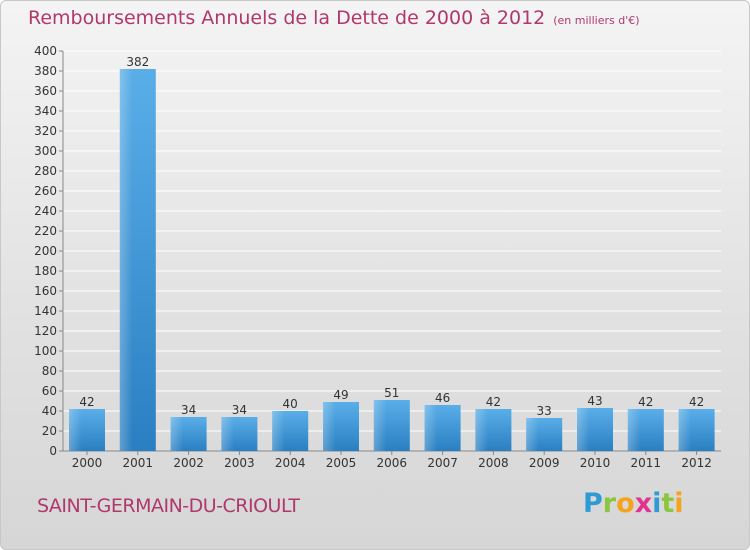 The image size is (750, 550). I want to click on y-tick-label: 320, so click(45, 131).